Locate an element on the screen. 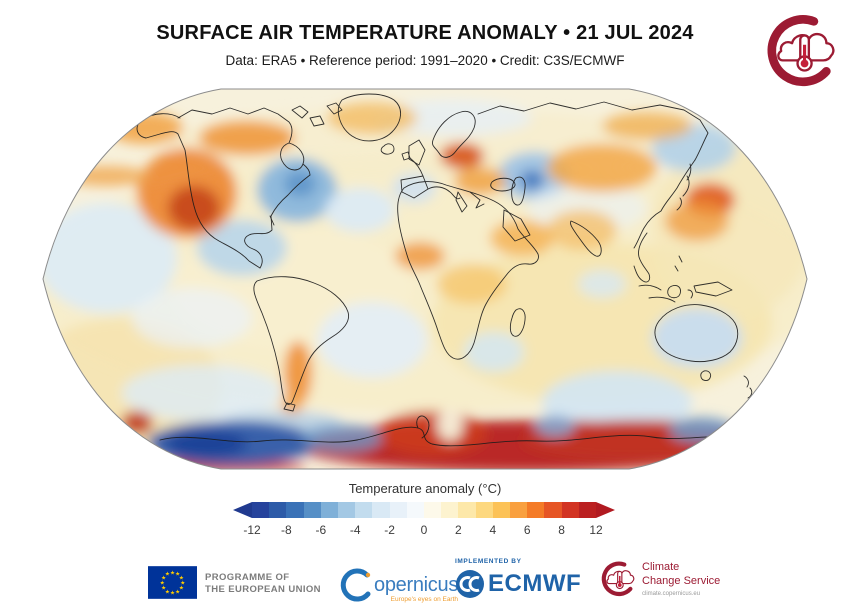 The height and width of the screenshot is (616, 850). colorbar-tick: -2 is located at coordinates (389, 530).